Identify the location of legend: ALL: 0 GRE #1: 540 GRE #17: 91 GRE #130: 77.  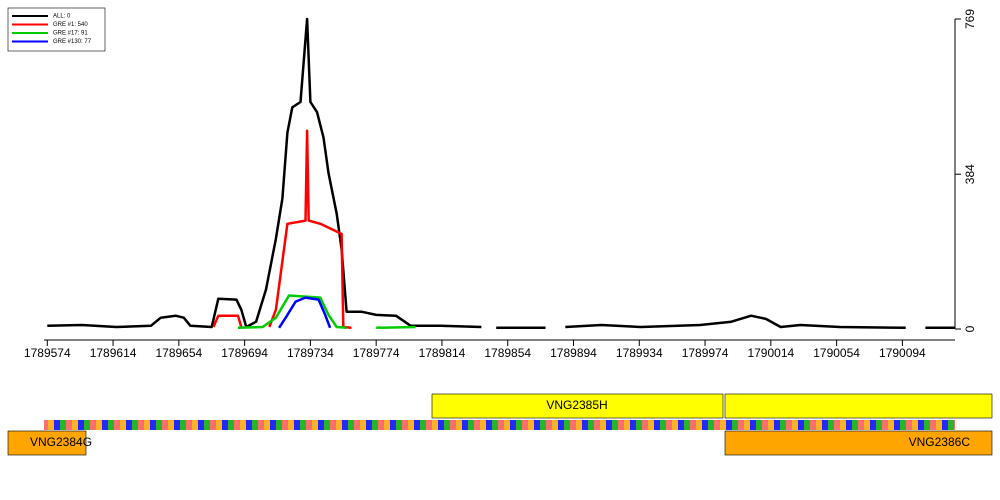
(52, 29).